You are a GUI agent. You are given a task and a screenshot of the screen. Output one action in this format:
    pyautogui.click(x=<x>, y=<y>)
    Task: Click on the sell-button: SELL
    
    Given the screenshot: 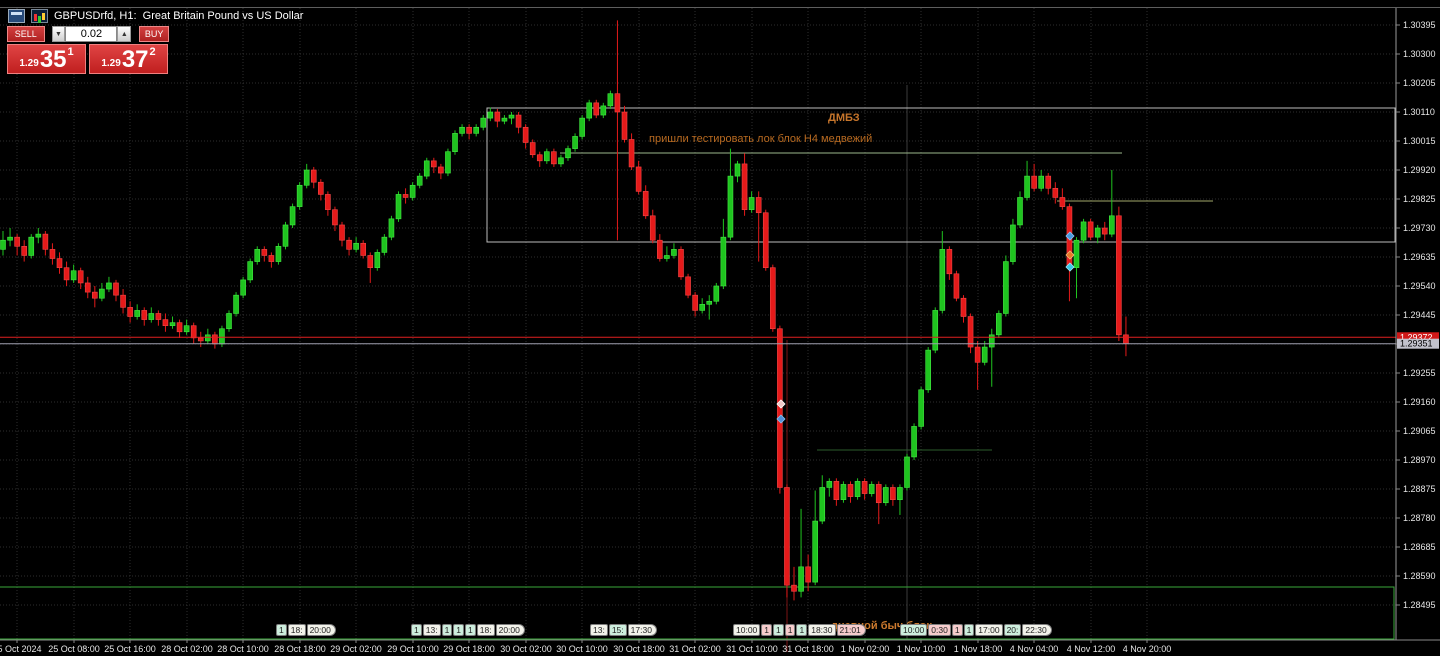 What is the action you would take?
    pyautogui.click(x=26, y=34)
    